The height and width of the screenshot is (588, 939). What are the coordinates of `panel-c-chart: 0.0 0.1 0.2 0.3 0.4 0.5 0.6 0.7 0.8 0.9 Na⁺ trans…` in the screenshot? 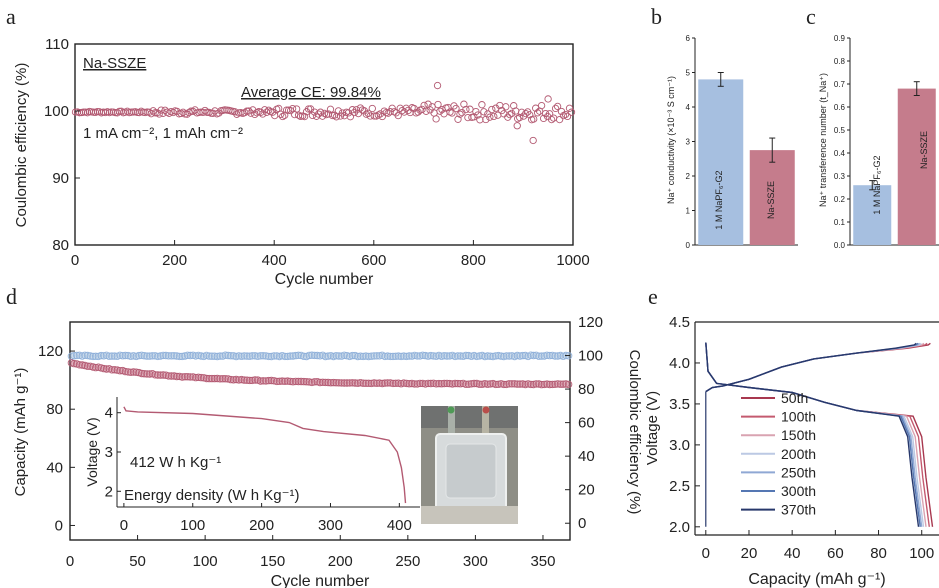 It's located at (878, 142).